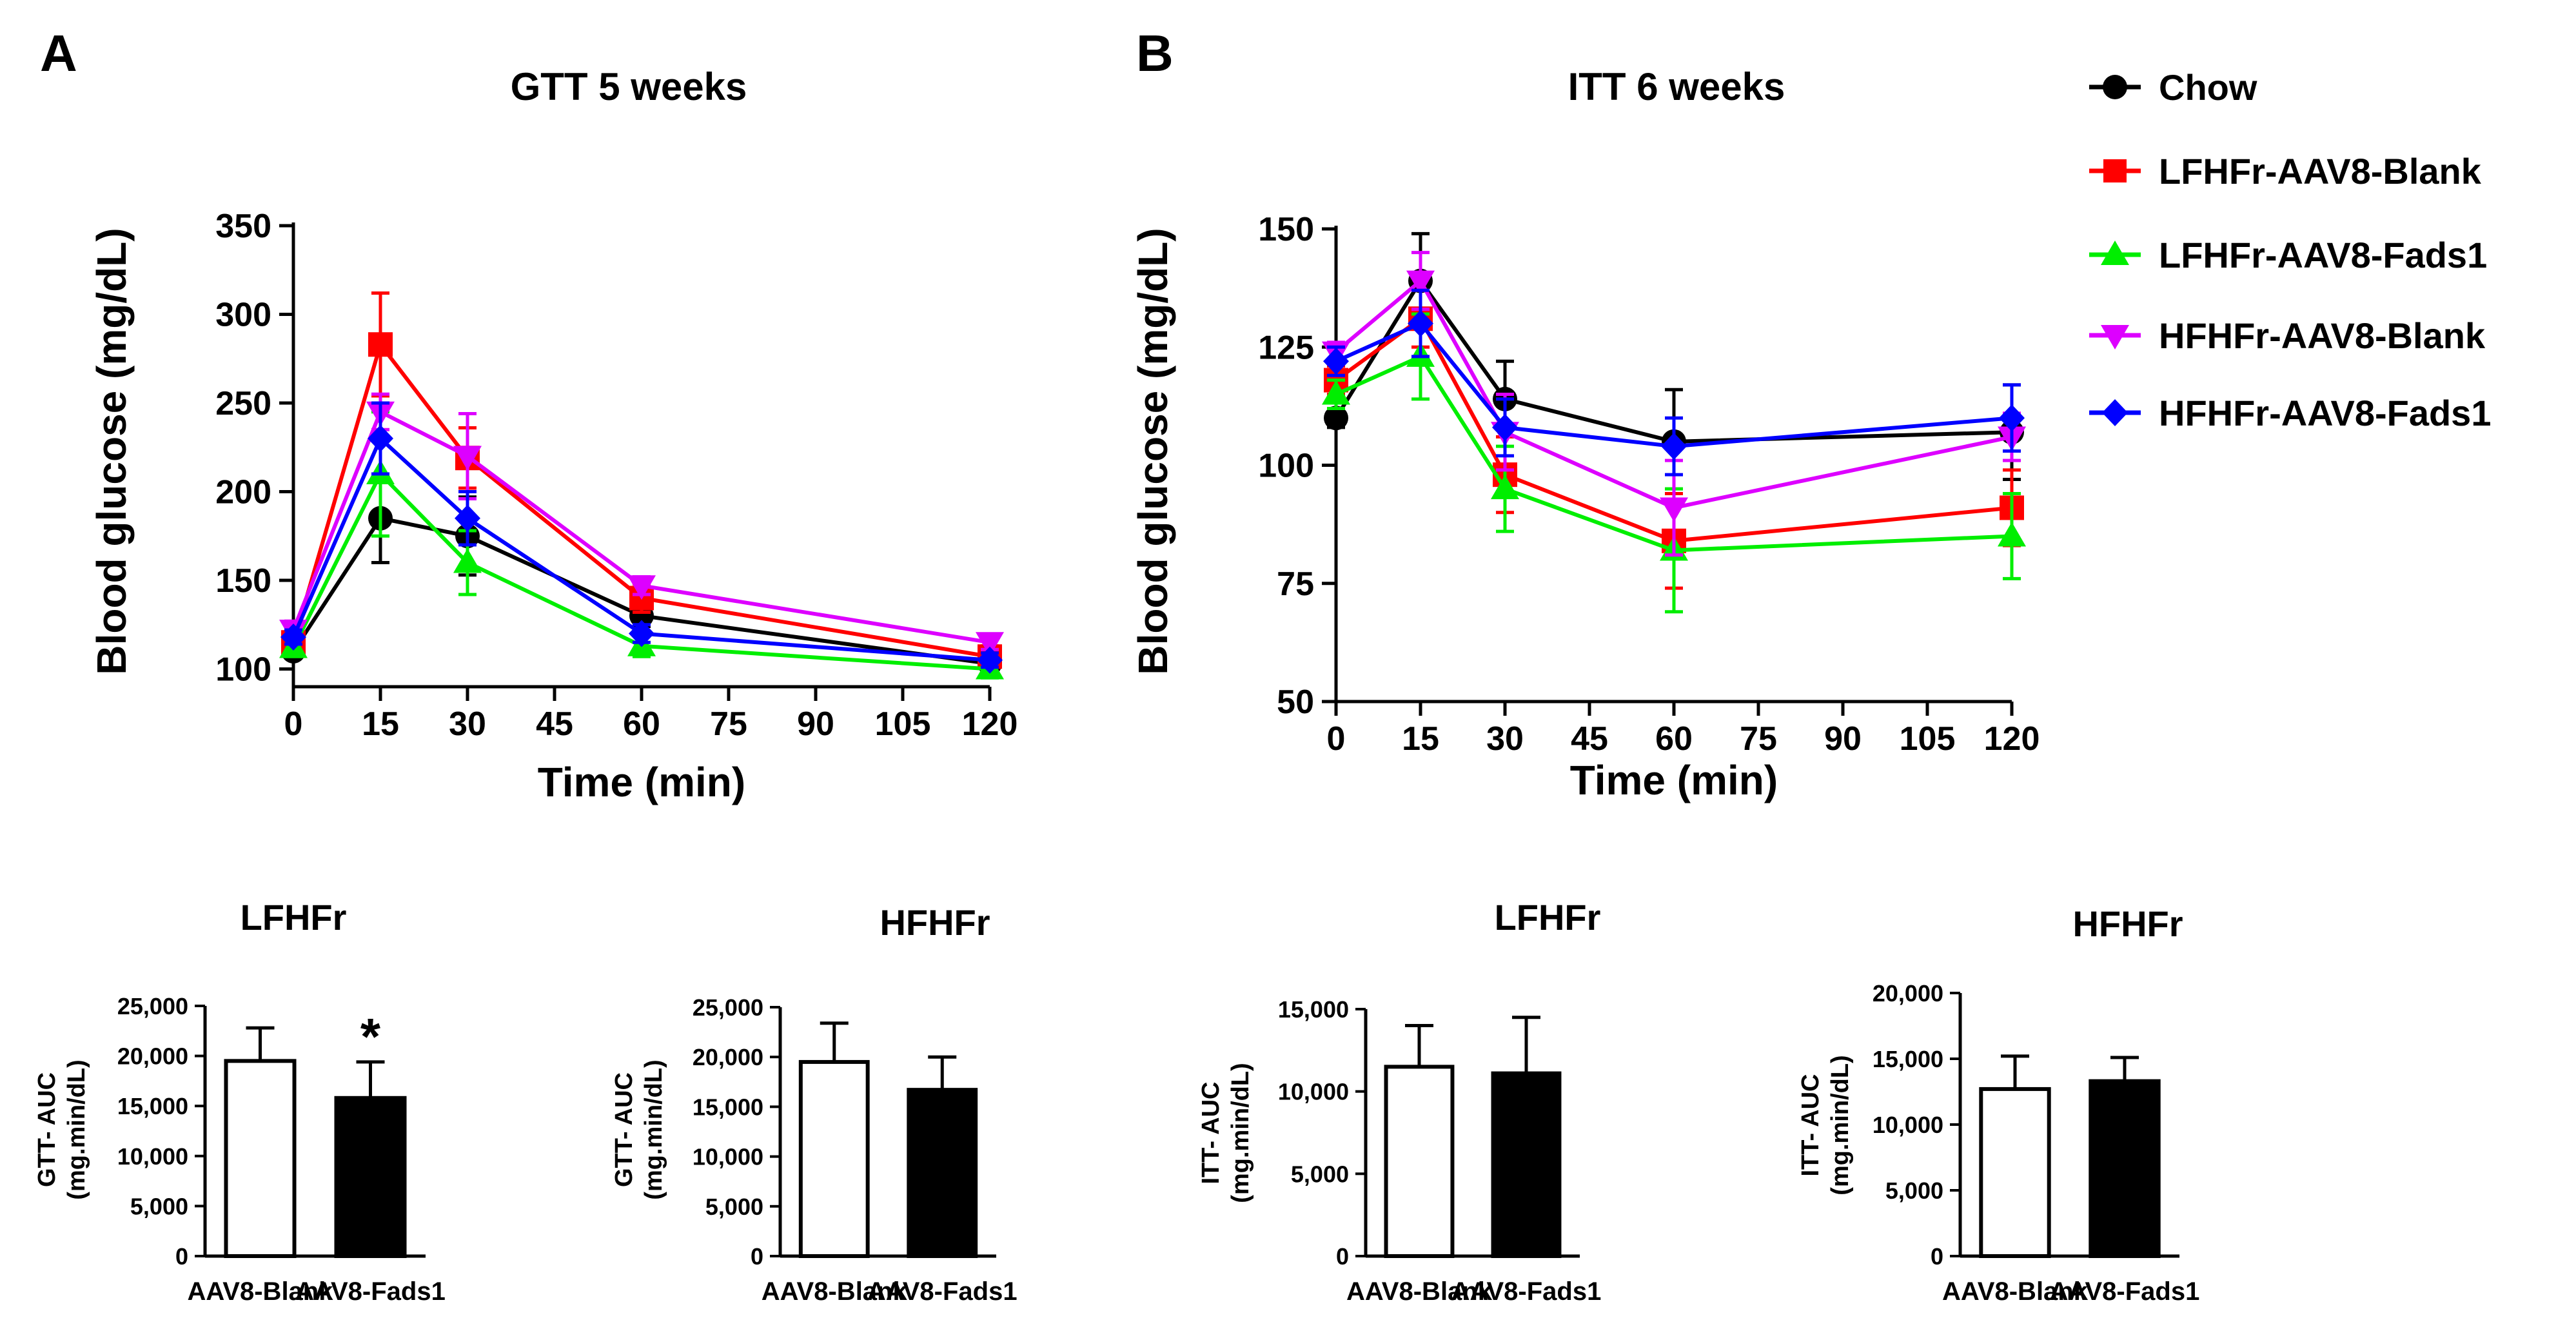  What do you see at coordinates (2285, 171) in the screenshot?
I see `legend-item-lfhfr-blank: LFHFr-AAV8-Blank` at bounding box center [2285, 171].